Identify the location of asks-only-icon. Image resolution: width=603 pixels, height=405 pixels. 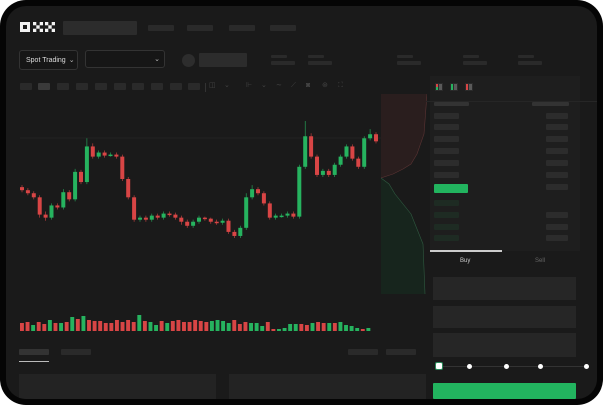
(469, 87).